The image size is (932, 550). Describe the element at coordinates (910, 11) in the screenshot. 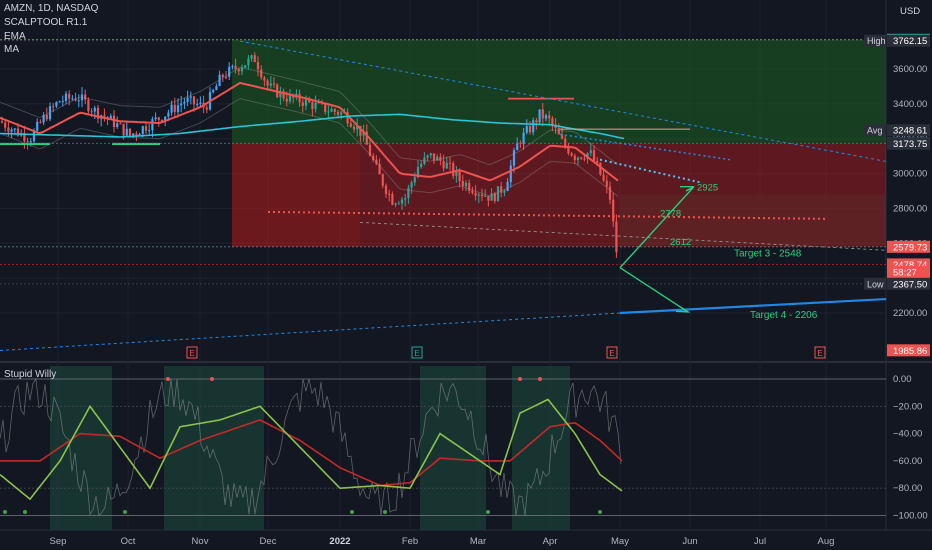

I see `currency-label: USD` at that location.